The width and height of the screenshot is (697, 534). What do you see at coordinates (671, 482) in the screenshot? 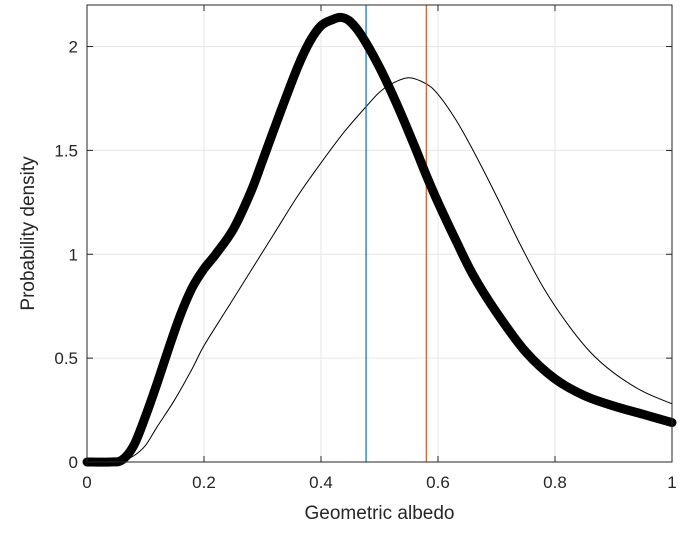
I see `x-tick-label: 1` at bounding box center [671, 482].